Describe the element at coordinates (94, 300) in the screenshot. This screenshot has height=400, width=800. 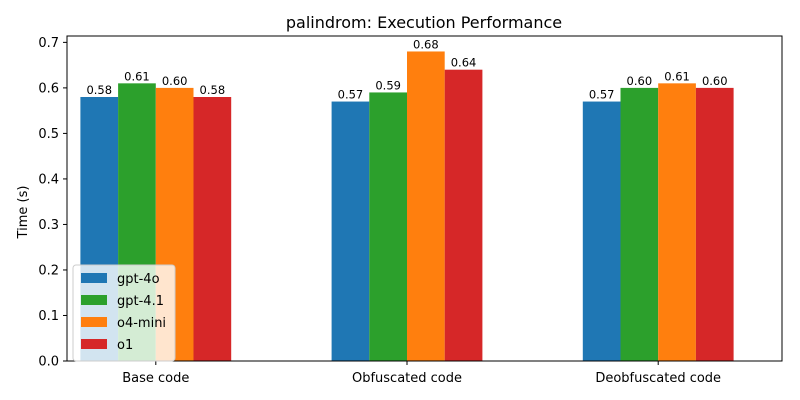
I see `legend-swatch-gpt-4.1` at that location.